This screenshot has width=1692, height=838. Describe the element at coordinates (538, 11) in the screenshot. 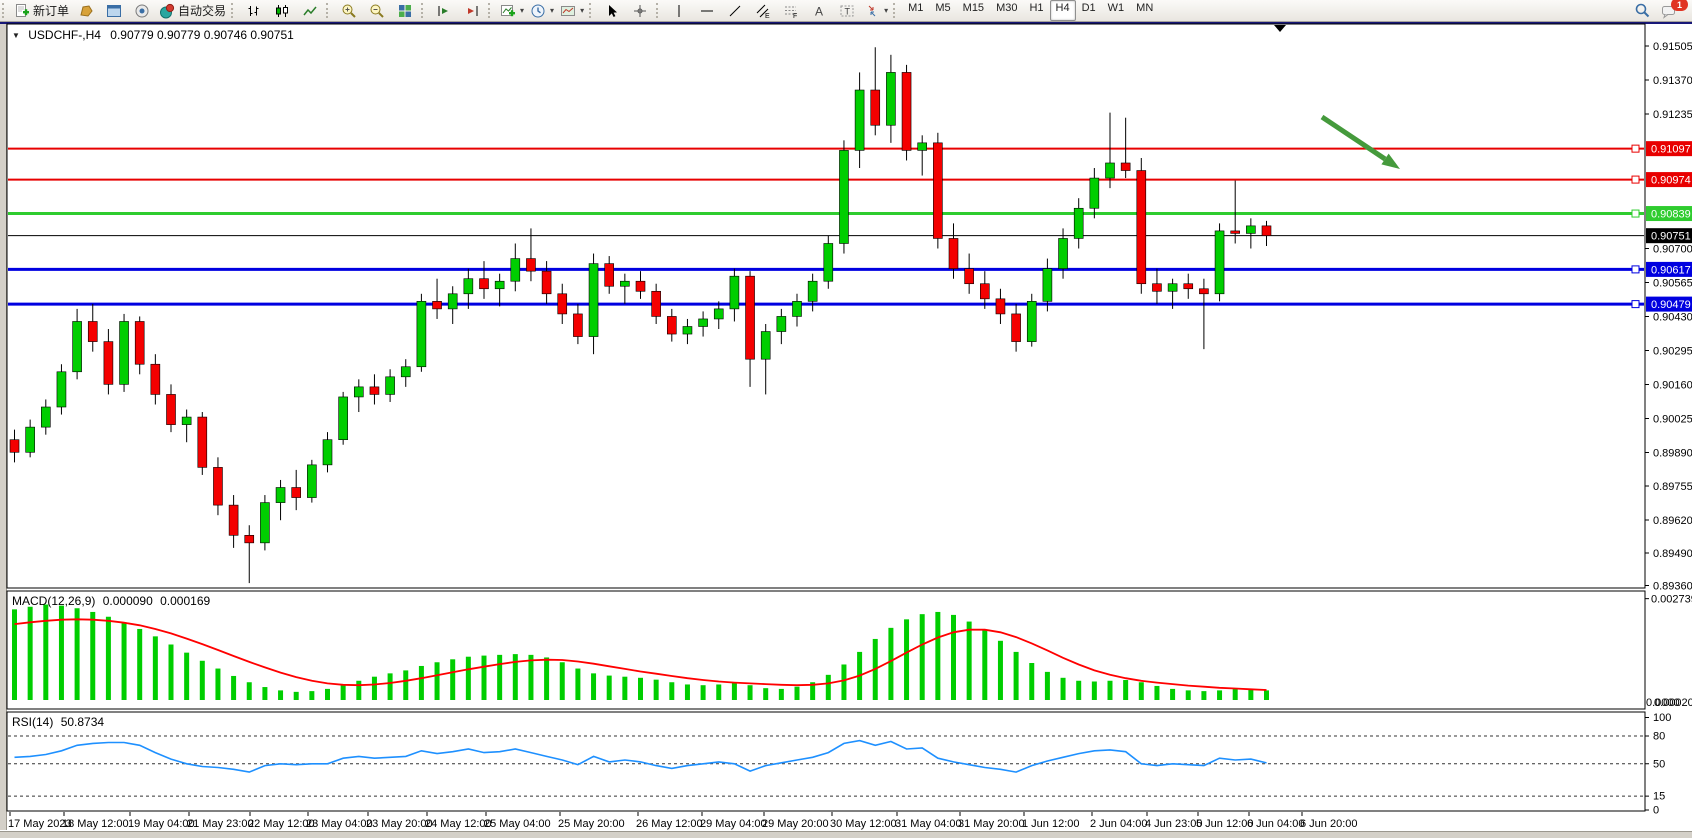

I see `periods-icon` at that location.